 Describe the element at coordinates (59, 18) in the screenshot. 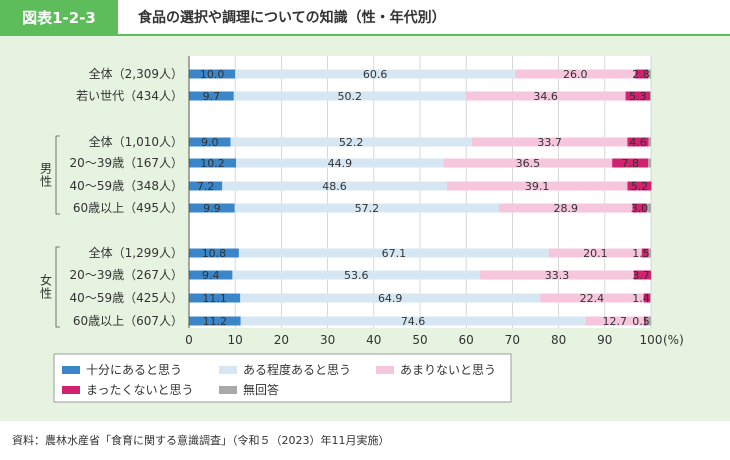

I see `figure-label: 図表1-2-3` at that location.